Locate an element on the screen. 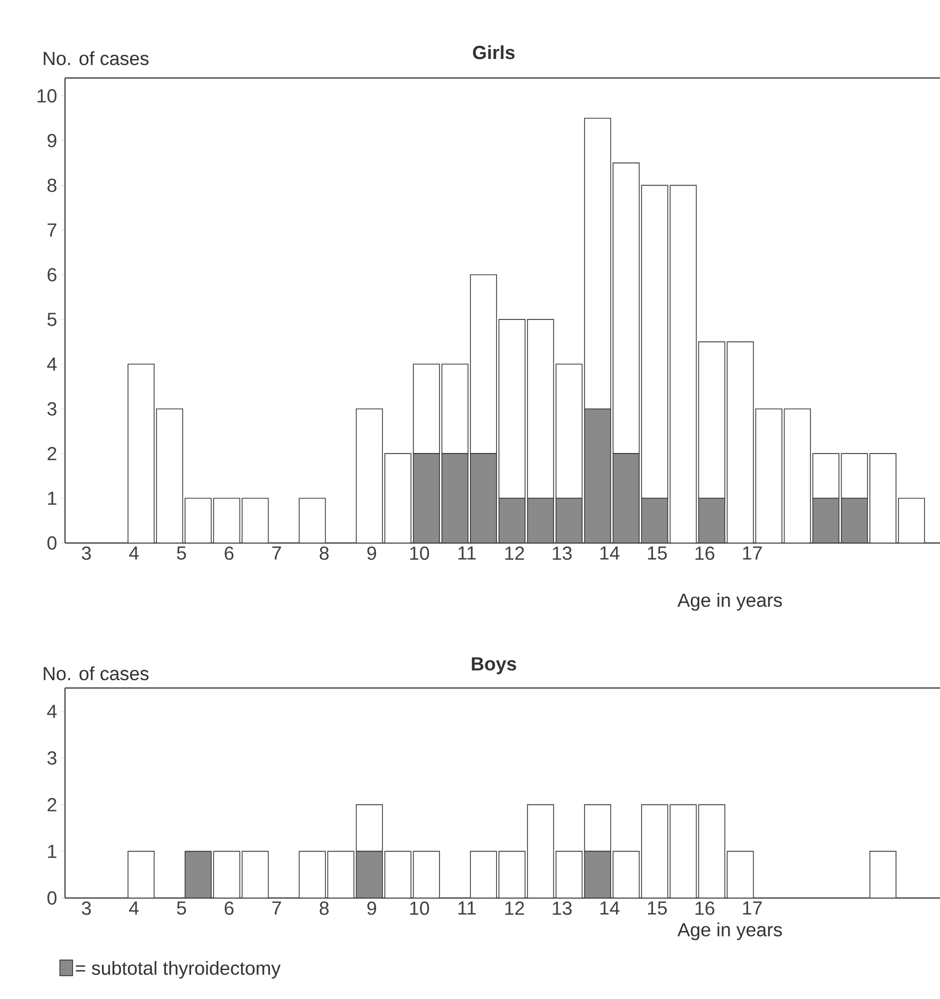 Image resolution: width=940 pixels, height=999 pixels. y-tick-label: 5 is located at coordinates (51, 319).